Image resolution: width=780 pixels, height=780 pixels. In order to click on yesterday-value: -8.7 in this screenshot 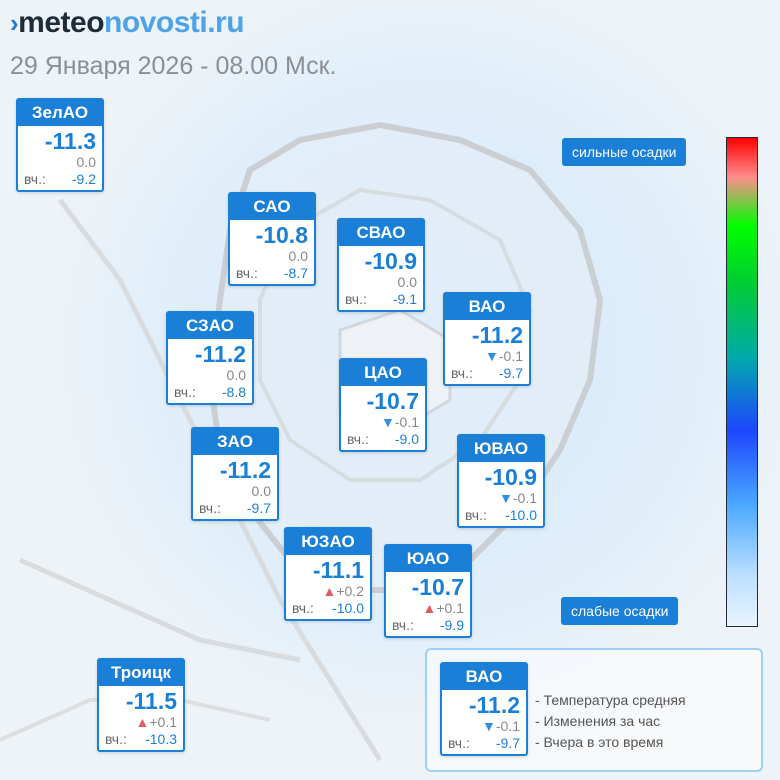, I will do `click(295, 273)`.